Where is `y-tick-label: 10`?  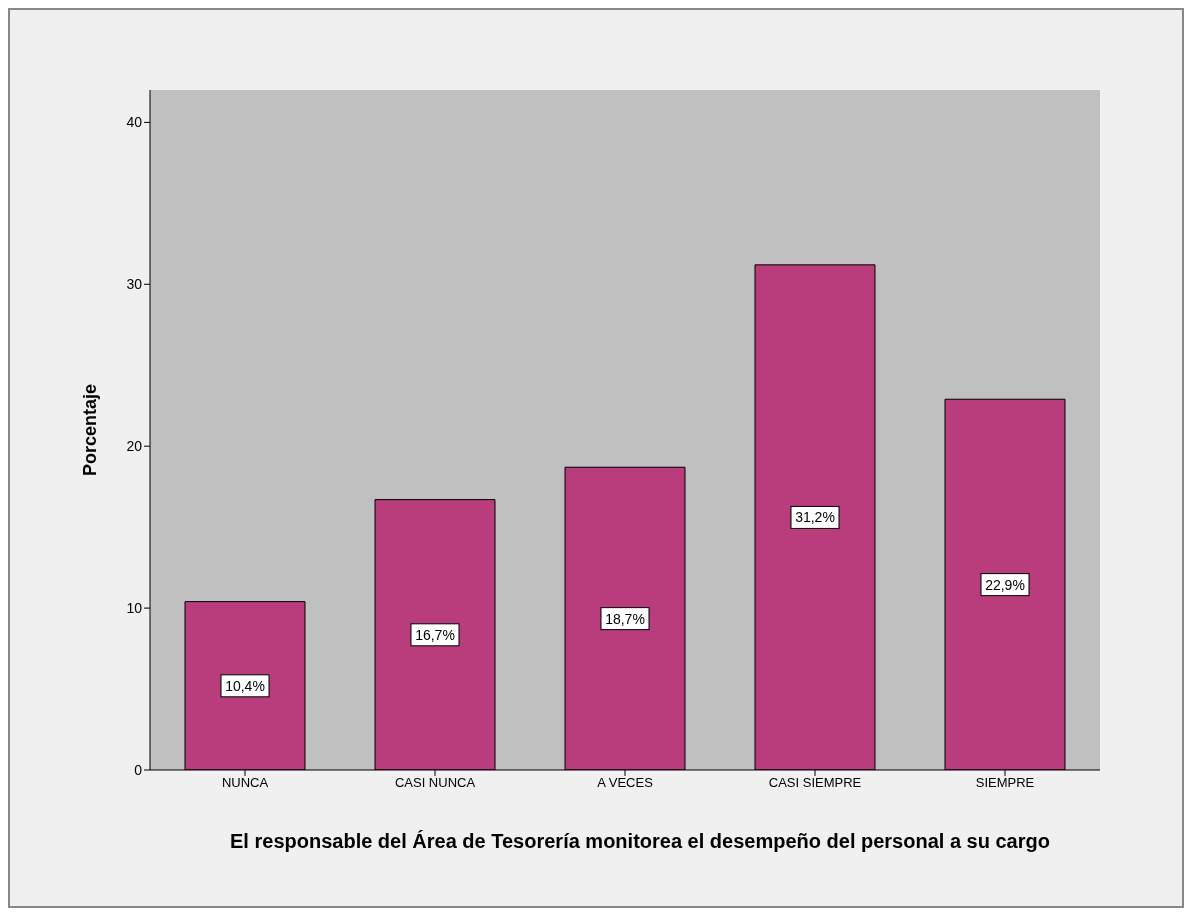 y-tick-label: 10 is located at coordinates (134, 608).